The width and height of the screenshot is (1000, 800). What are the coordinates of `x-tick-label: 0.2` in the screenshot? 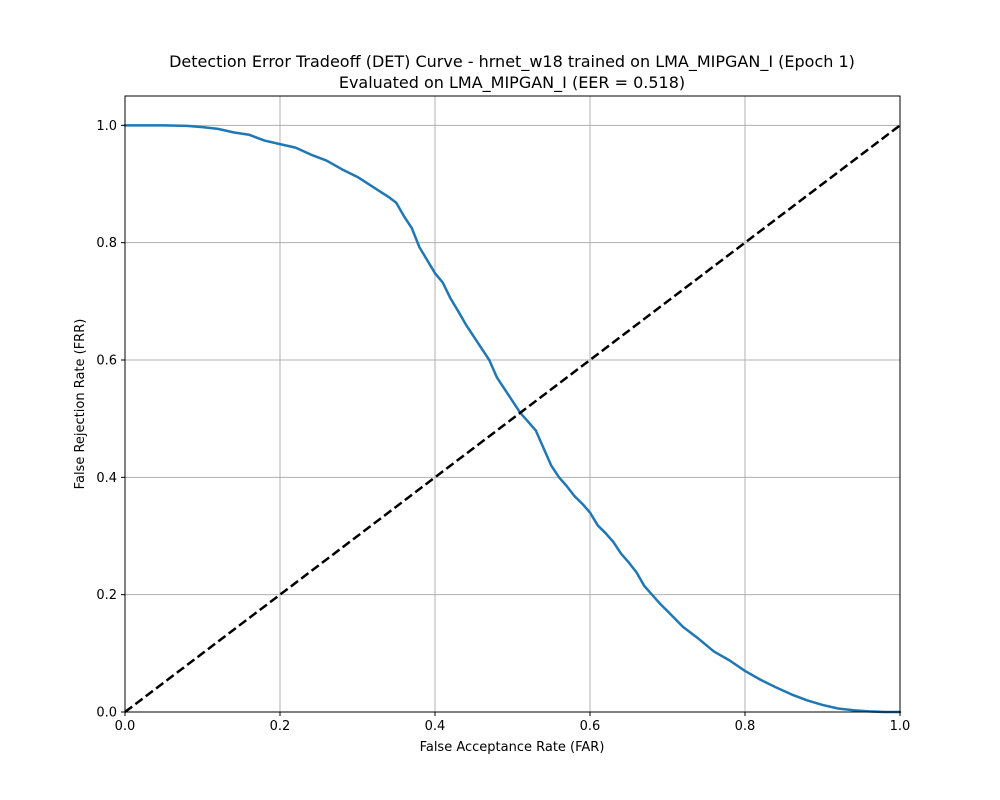 It's located at (280, 726).